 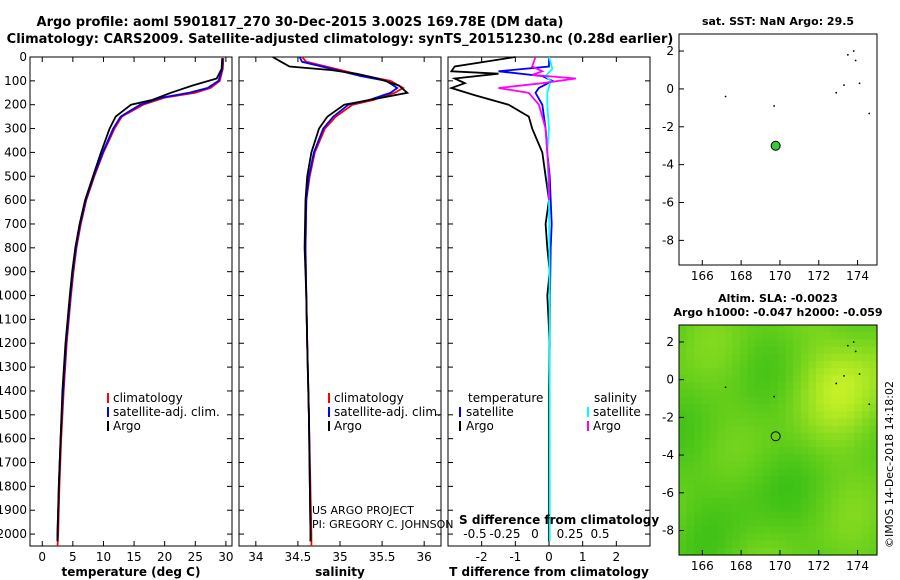 What do you see at coordinates (13, 367) in the screenshot?
I see `depth-tick-label: 1300` at bounding box center [13, 367].